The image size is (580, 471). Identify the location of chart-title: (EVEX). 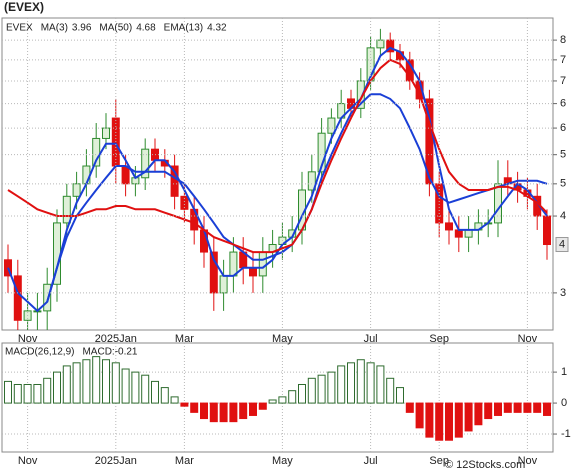
(24, 7).